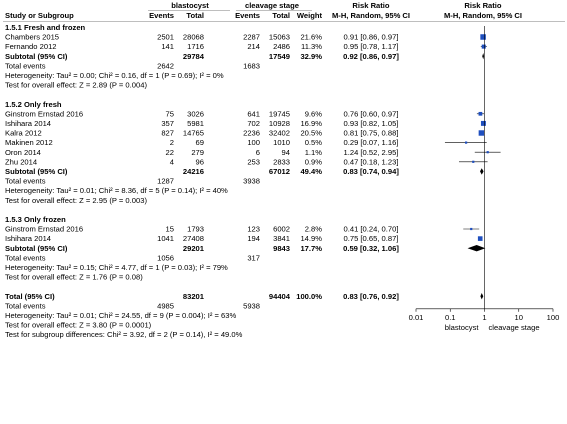 This screenshot has height=424, width=567. I want to click on overall-total-events-label: Total events, so click(25, 305).